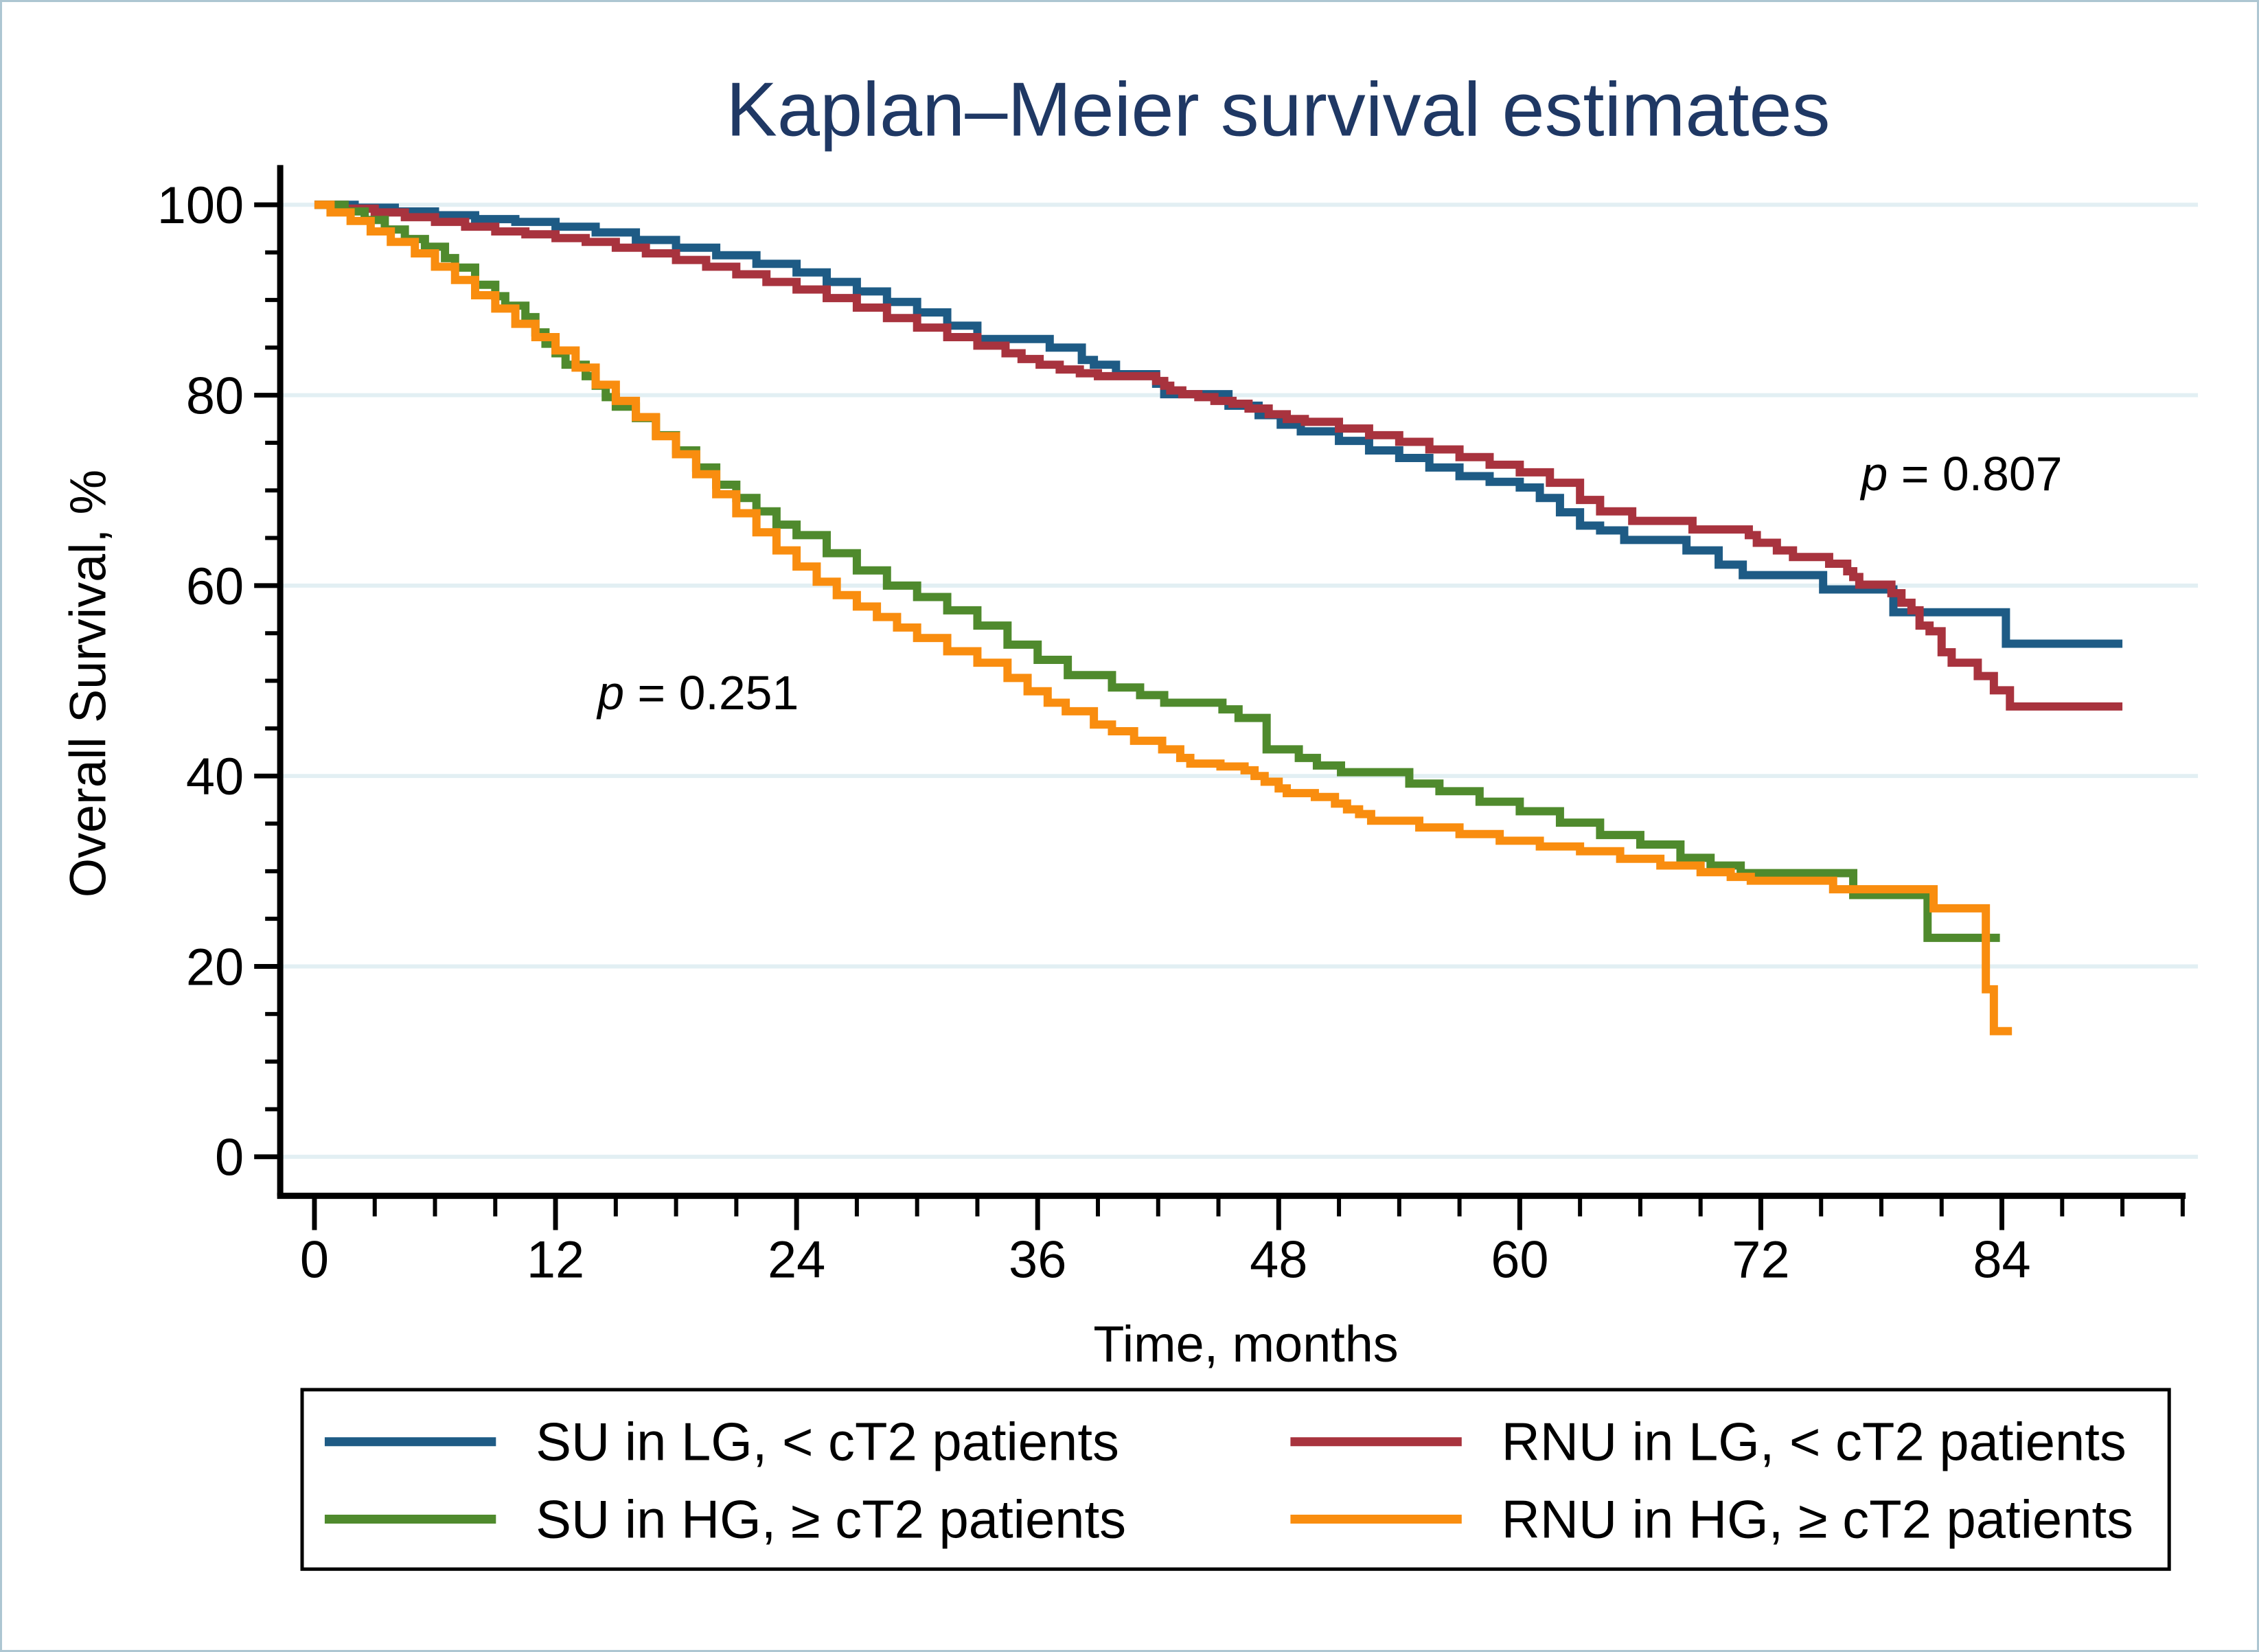 The height and width of the screenshot is (1652, 2259). Describe the element at coordinates (215, 967) in the screenshot. I see `y-tick-label-20: 20` at that location.